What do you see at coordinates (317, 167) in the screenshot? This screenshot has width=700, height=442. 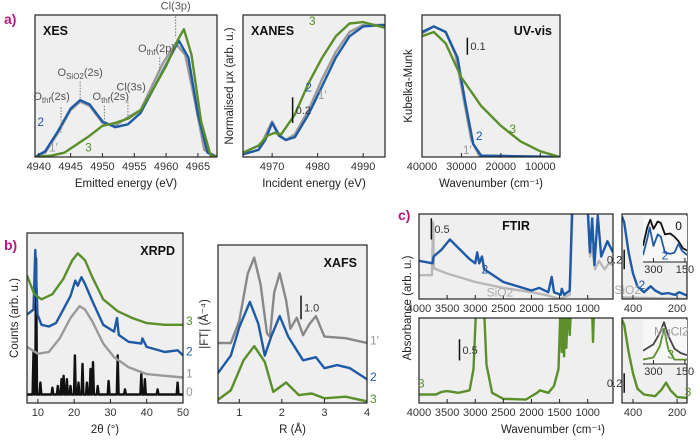 I see `x-tick-label: 4980` at bounding box center [317, 167].